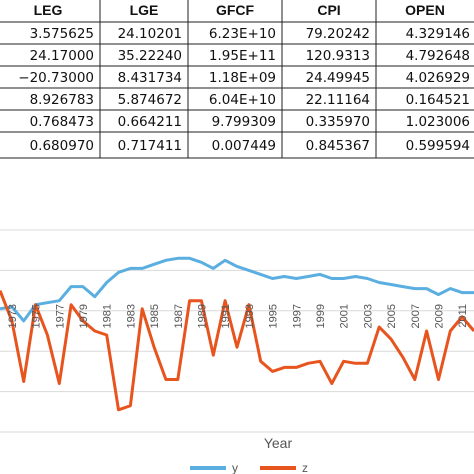 The width and height of the screenshot is (474, 474). Describe the element at coordinates (338, 78) in the screenshot. I see `table-cell: 24.49945` at that location.